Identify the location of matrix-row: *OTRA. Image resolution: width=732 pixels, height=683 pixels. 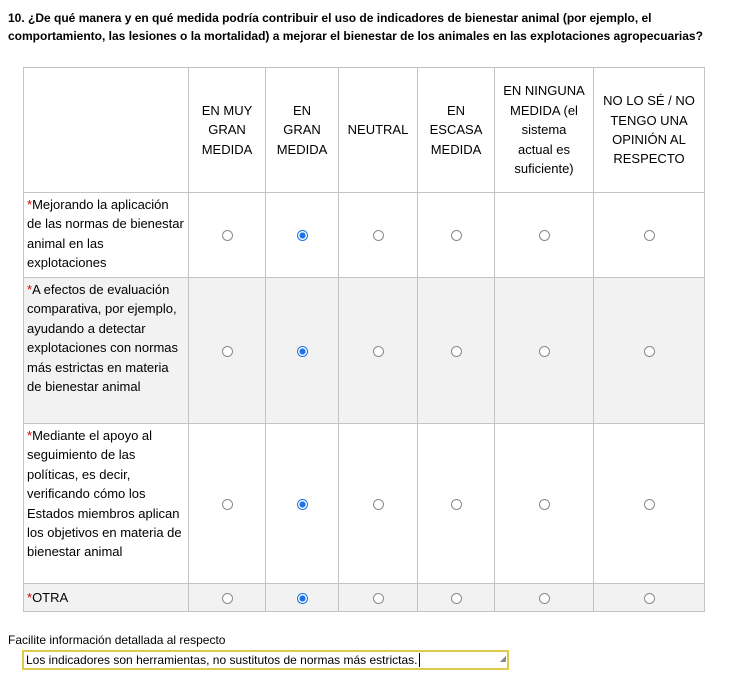
(364, 597).